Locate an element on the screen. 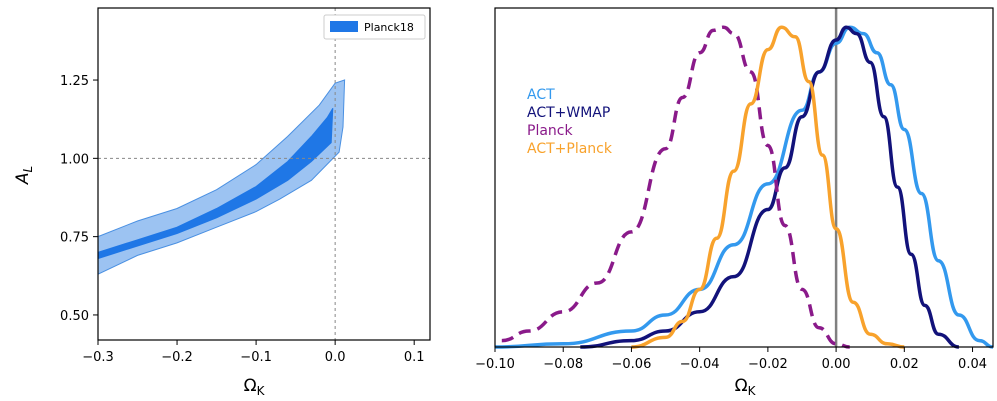 This screenshot has width=997, height=401. series-annotations: ACT ACT+WMAP Planck ACT+Planck is located at coordinates (570, 122).